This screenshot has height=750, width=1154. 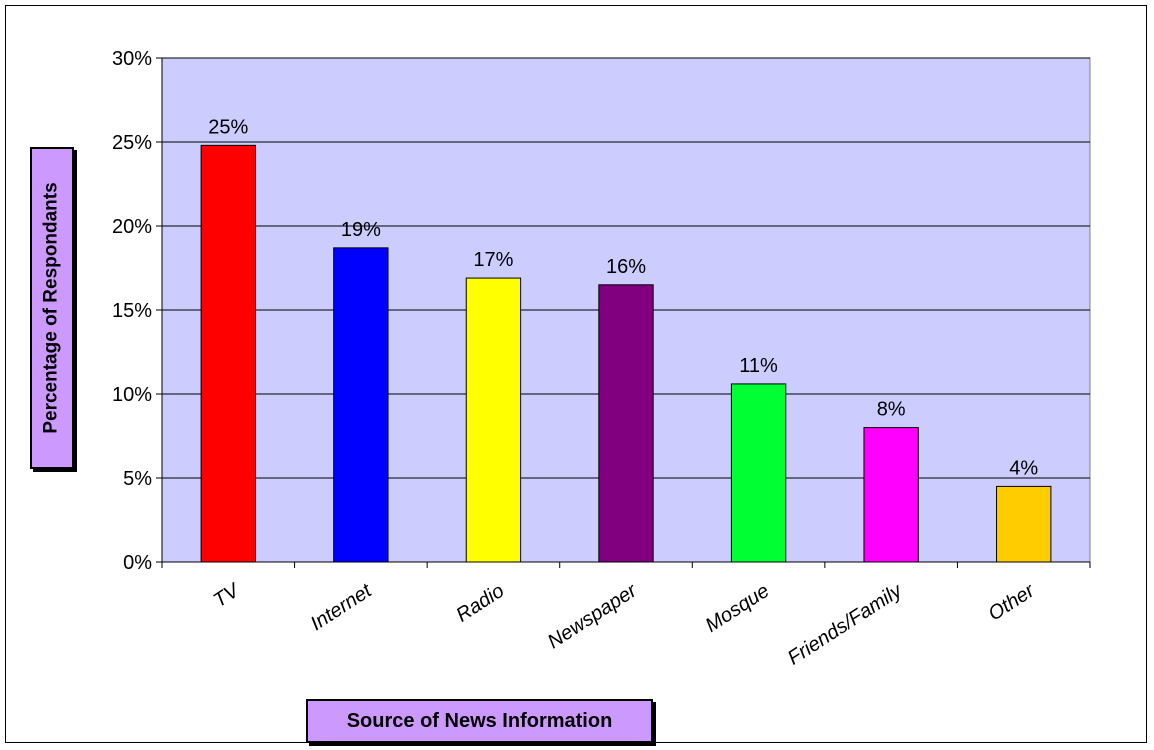 What do you see at coordinates (137, 479) in the screenshot?
I see `y-tick-label: 5%` at bounding box center [137, 479].